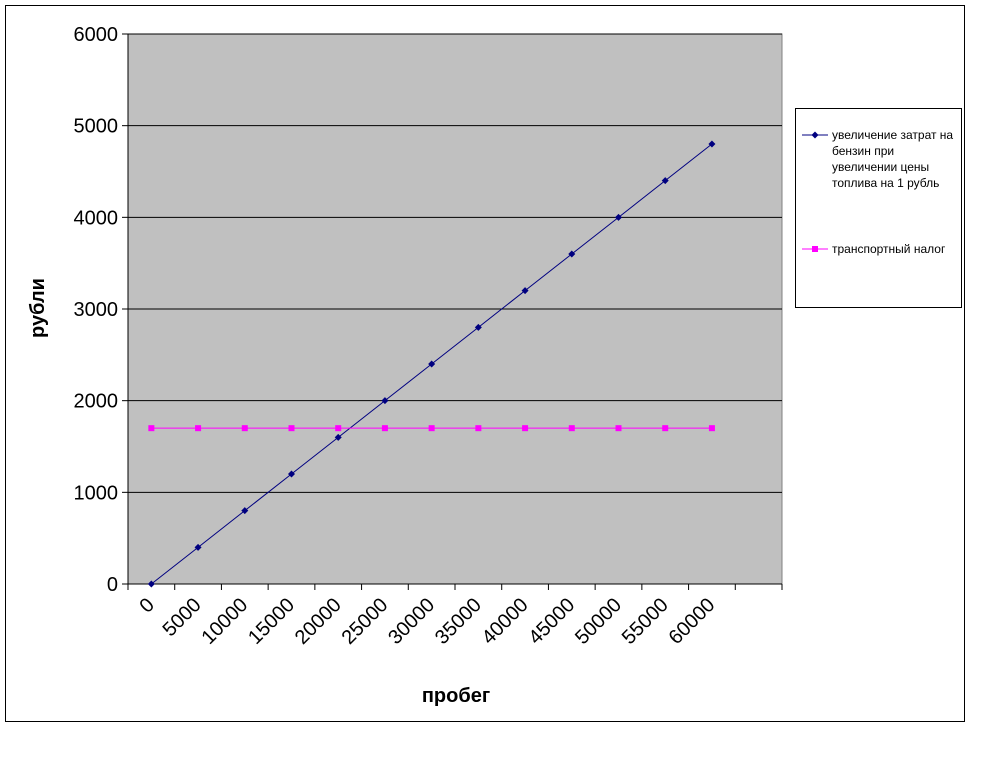 Image resolution: width=983 pixels, height=777 pixels. What do you see at coordinates (38, 308) in the screenshot?
I see `y-axis-label: рубли` at bounding box center [38, 308].